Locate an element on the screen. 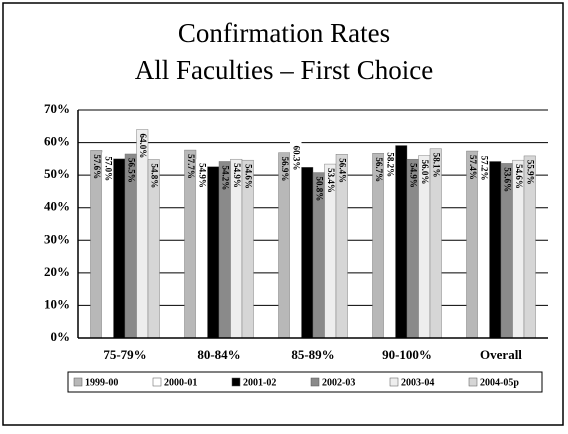  y-tick-label: 40% is located at coordinates (57, 206).